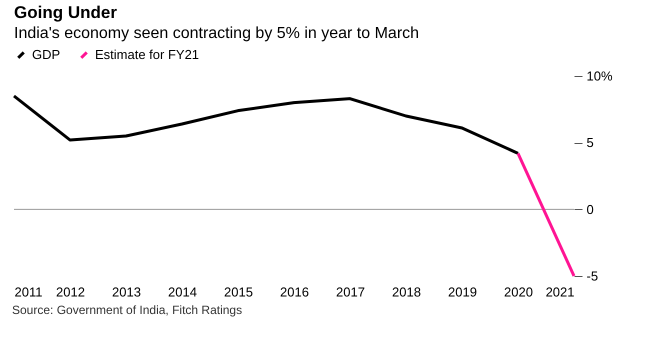  I want to click on y-tick-label: 10%, so click(599, 76).